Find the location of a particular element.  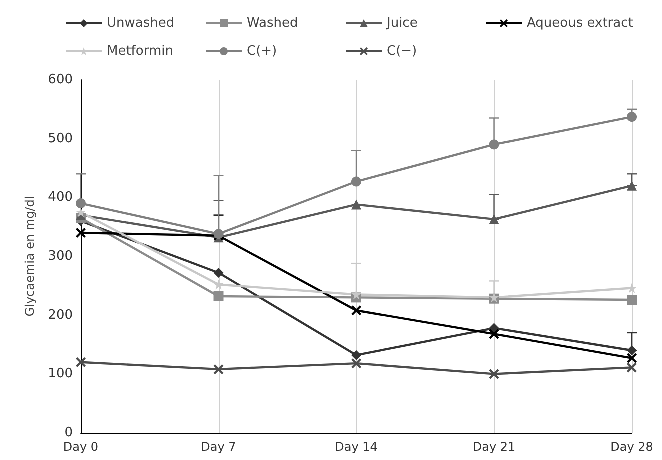

legend-label: C(+) is located at coordinates (262, 51).